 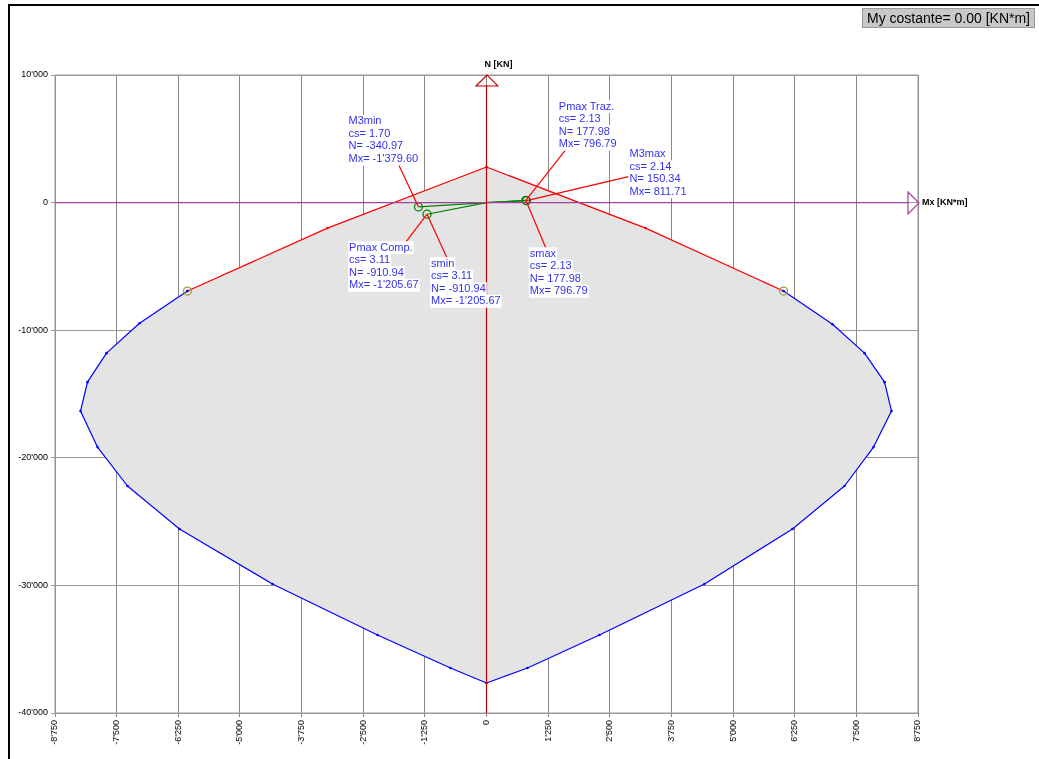 I want to click on annotation: Pmax Traz. cs= 2.13 N= 177.98 Mx= 796.79, so click(x=587, y=124).